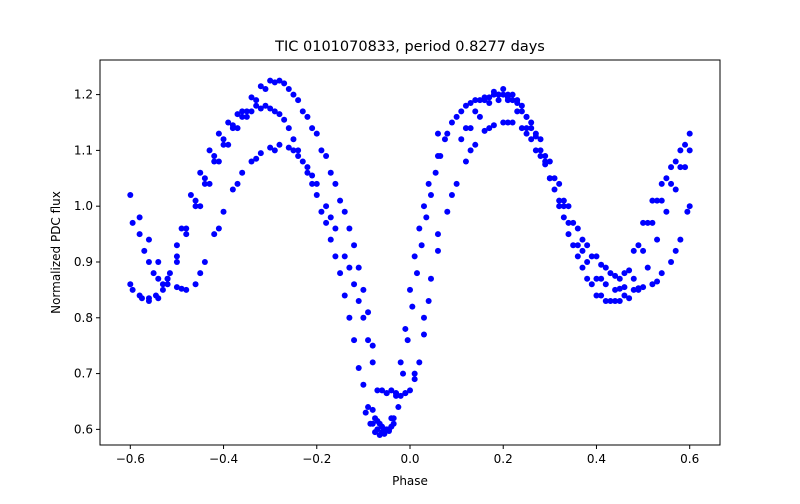 This screenshot has width=800, height=504. I want to click on y-tick-label: 1.1, so click(83, 150).